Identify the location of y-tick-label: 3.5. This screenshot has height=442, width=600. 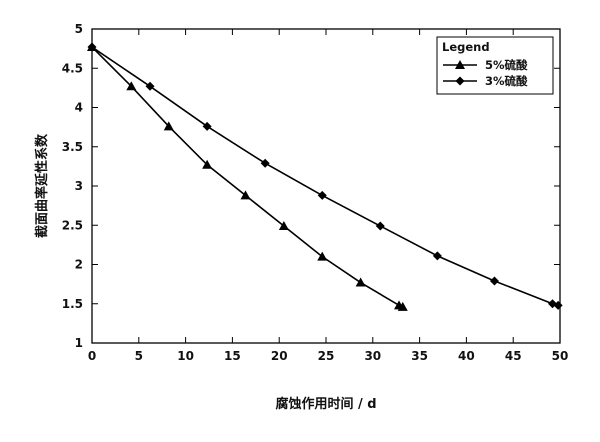
(72, 147).